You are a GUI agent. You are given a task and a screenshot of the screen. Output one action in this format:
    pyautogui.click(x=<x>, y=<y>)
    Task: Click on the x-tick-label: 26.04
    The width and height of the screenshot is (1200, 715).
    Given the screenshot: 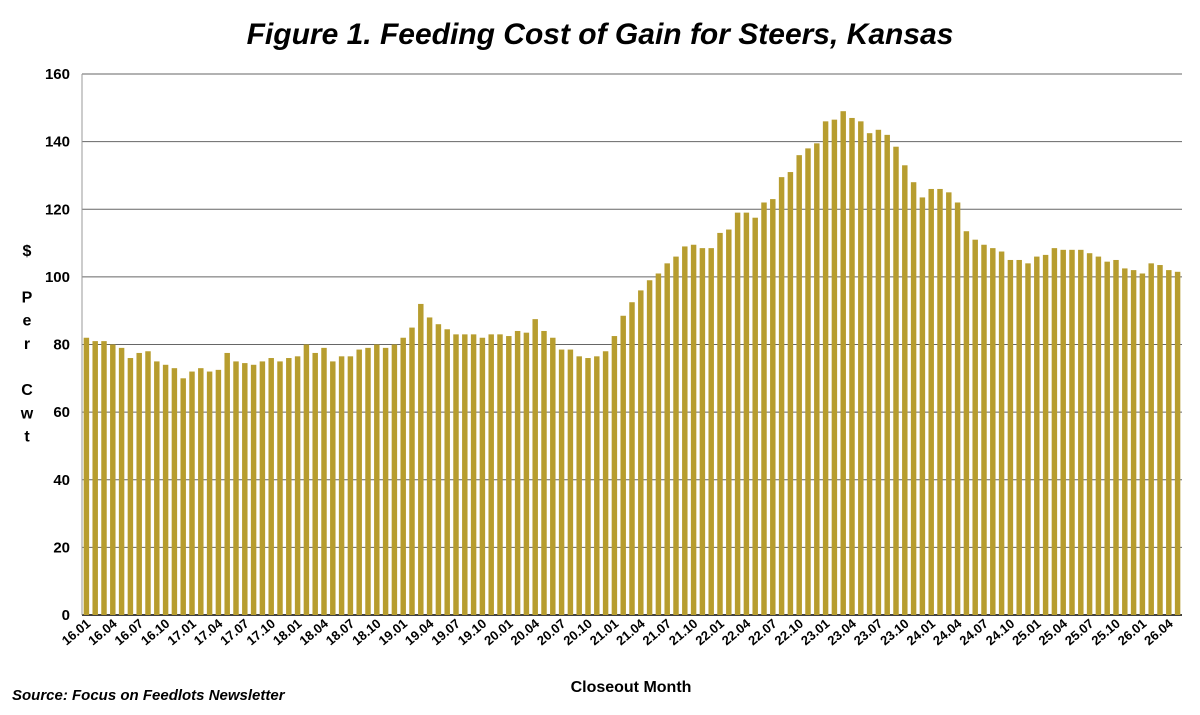 What is the action you would take?
    pyautogui.click(x=1158, y=631)
    